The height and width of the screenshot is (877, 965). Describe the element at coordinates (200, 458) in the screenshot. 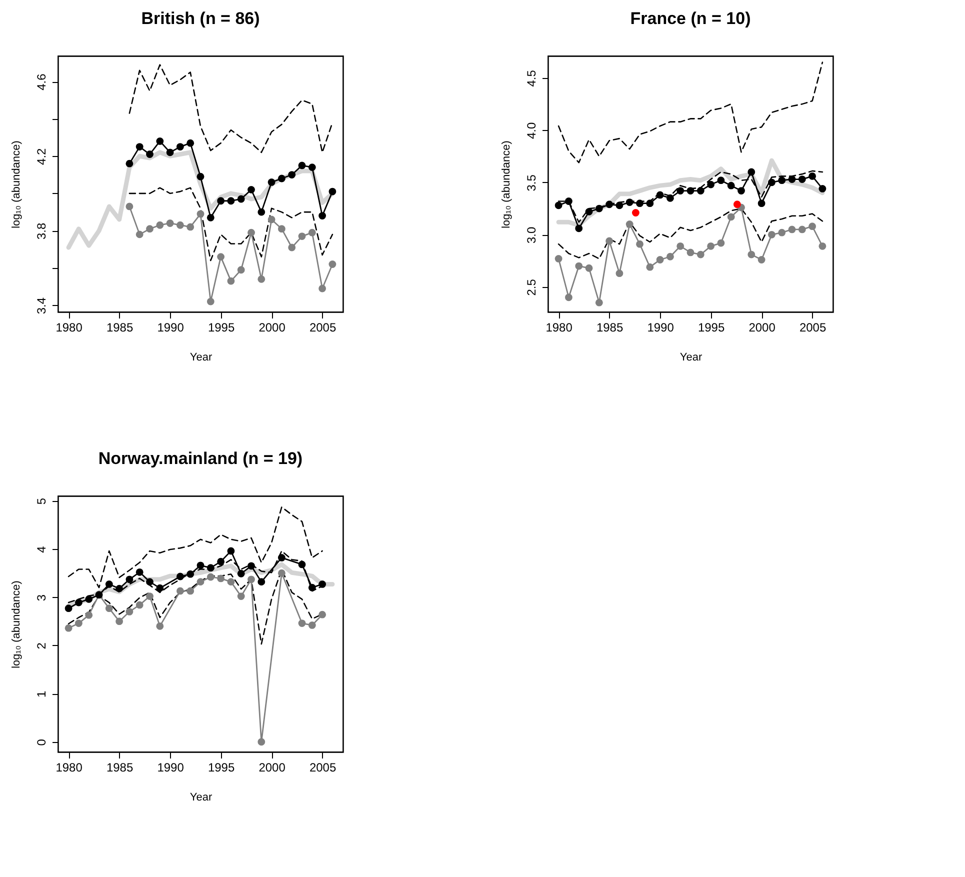

I see `chart-title: Norway.mainland (n = 19)` at that location.